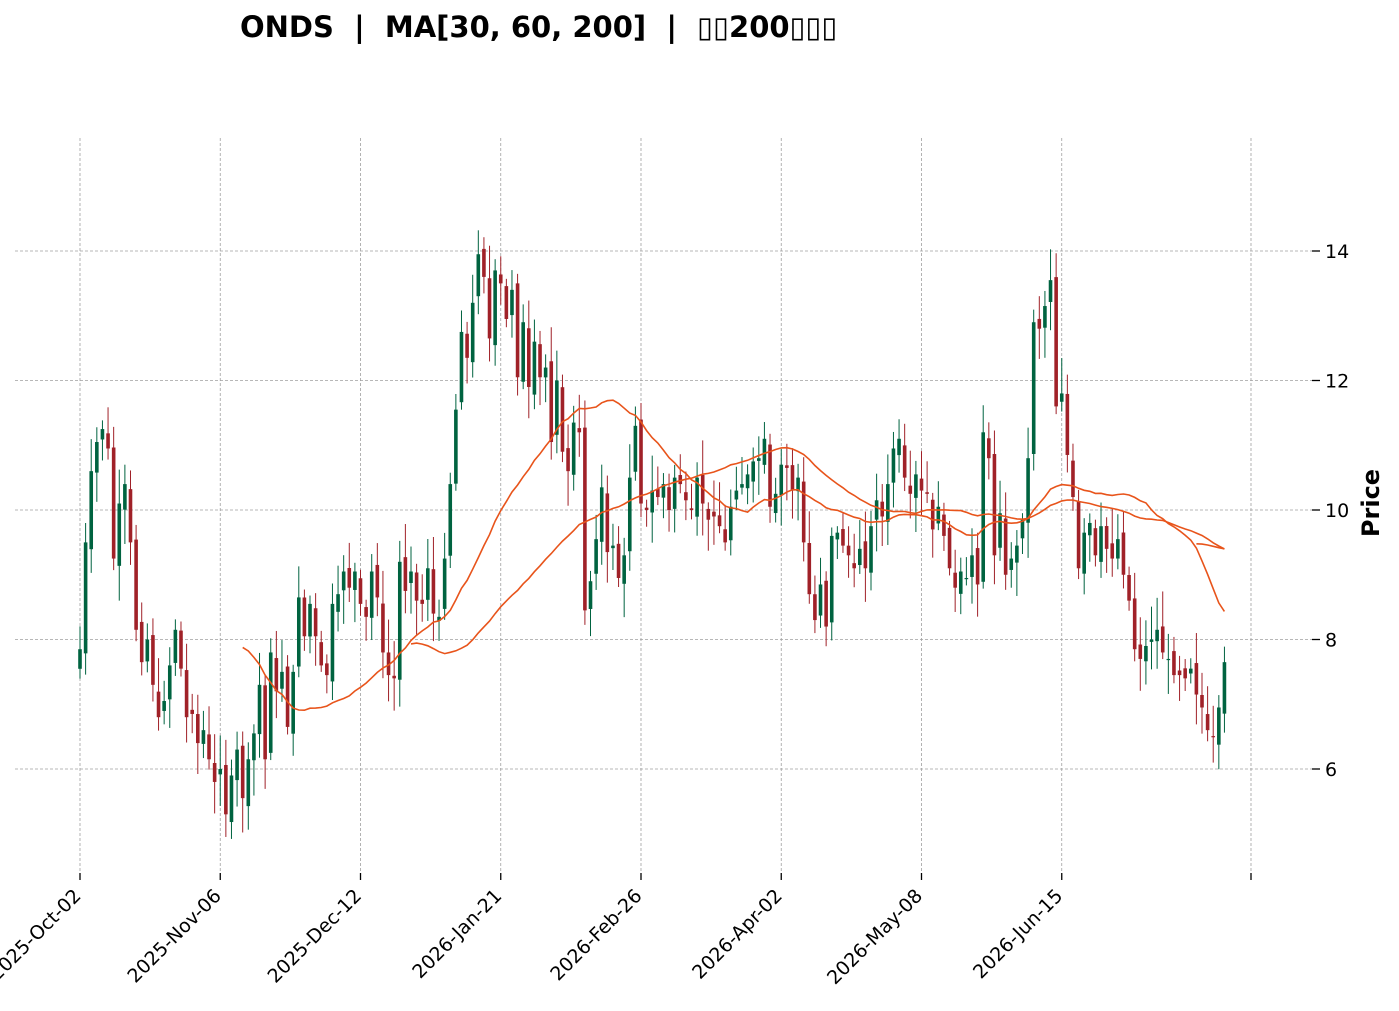 This screenshot has height=1011, width=1399. Describe the element at coordinates (457, 934) in the screenshot. I see `x-tick-label: 2026-Jan-21` at that location.